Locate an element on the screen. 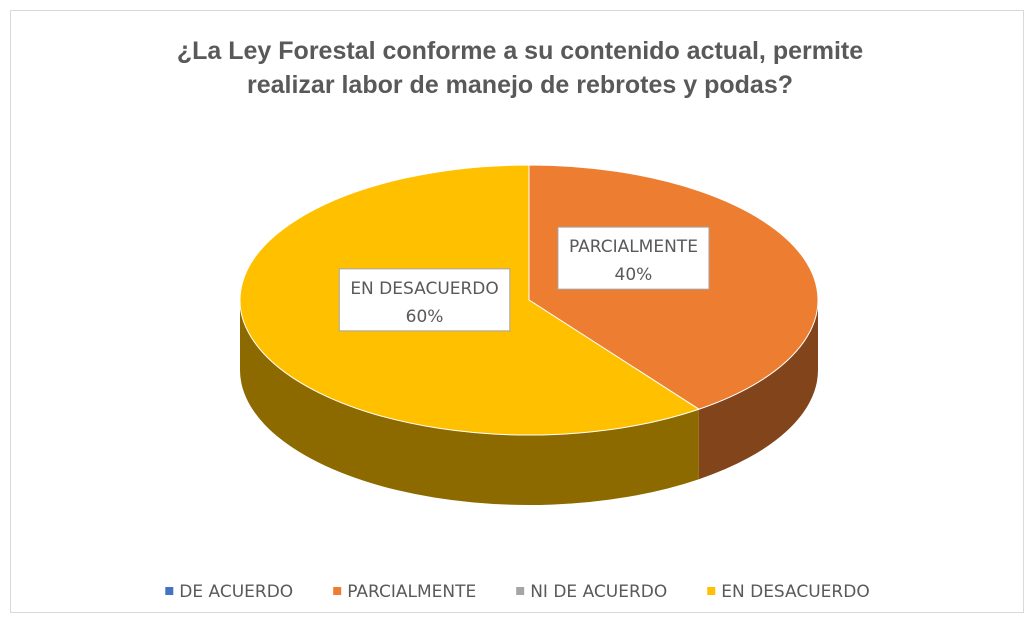  legend-label: NI DE ACUERDO is located at coordinates (598, 592).